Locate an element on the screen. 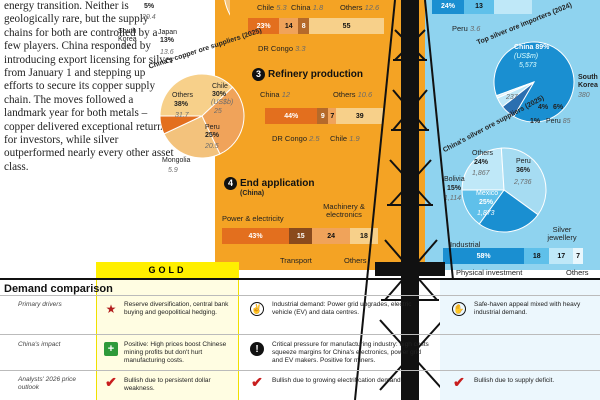  end-application-title: End application is located at coordinates (277, 183).